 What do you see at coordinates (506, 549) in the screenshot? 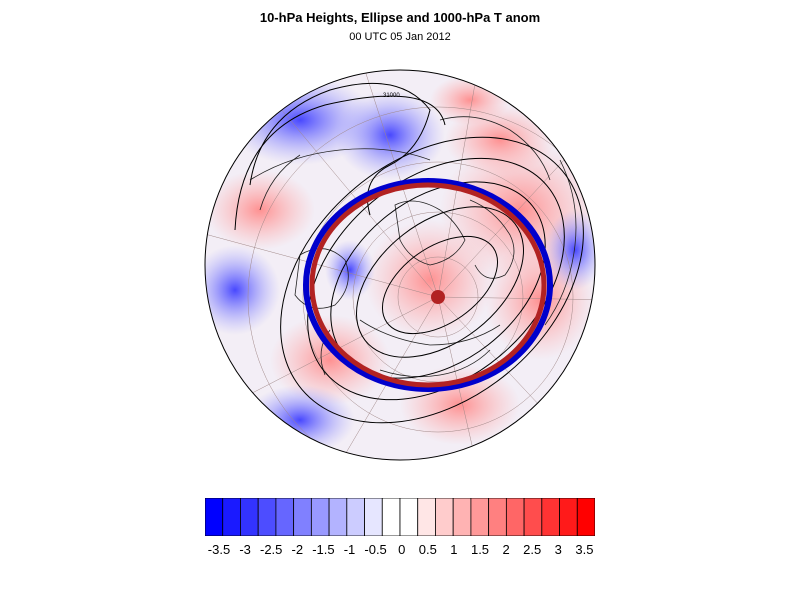
I see `colorbar-tick-label: 2` at bounding box center [506, 549].